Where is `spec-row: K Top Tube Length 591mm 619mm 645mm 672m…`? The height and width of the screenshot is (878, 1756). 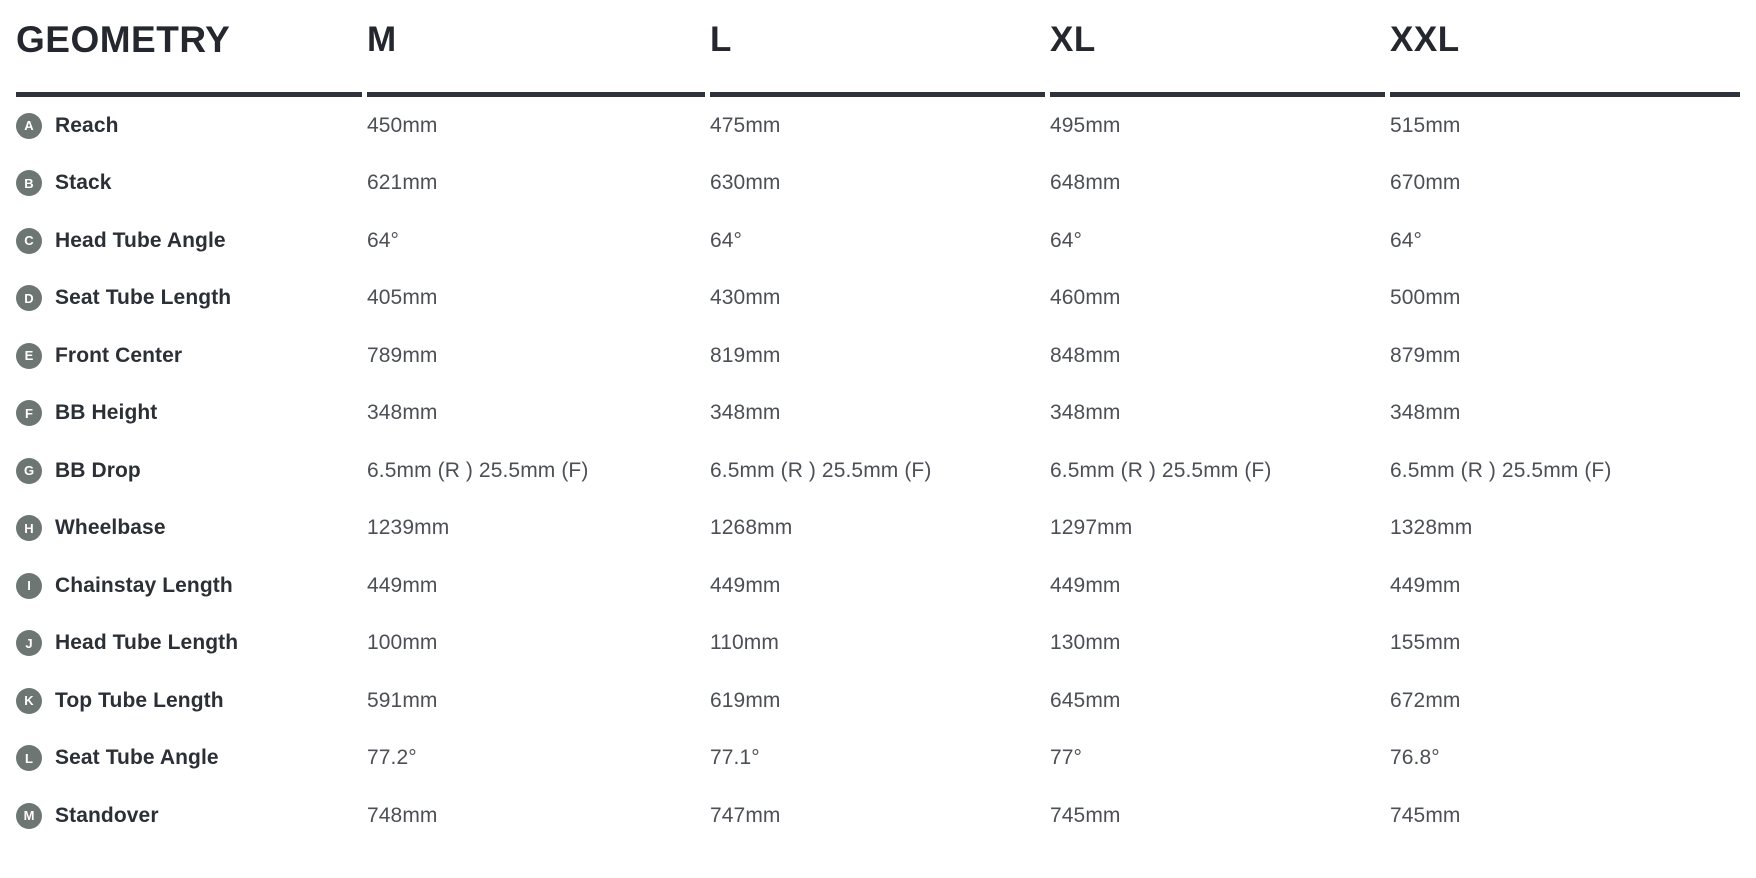 spec-row: K Top Tube Length 591mm 619mm 645mm 672m… is located at coordinates (878, 701).